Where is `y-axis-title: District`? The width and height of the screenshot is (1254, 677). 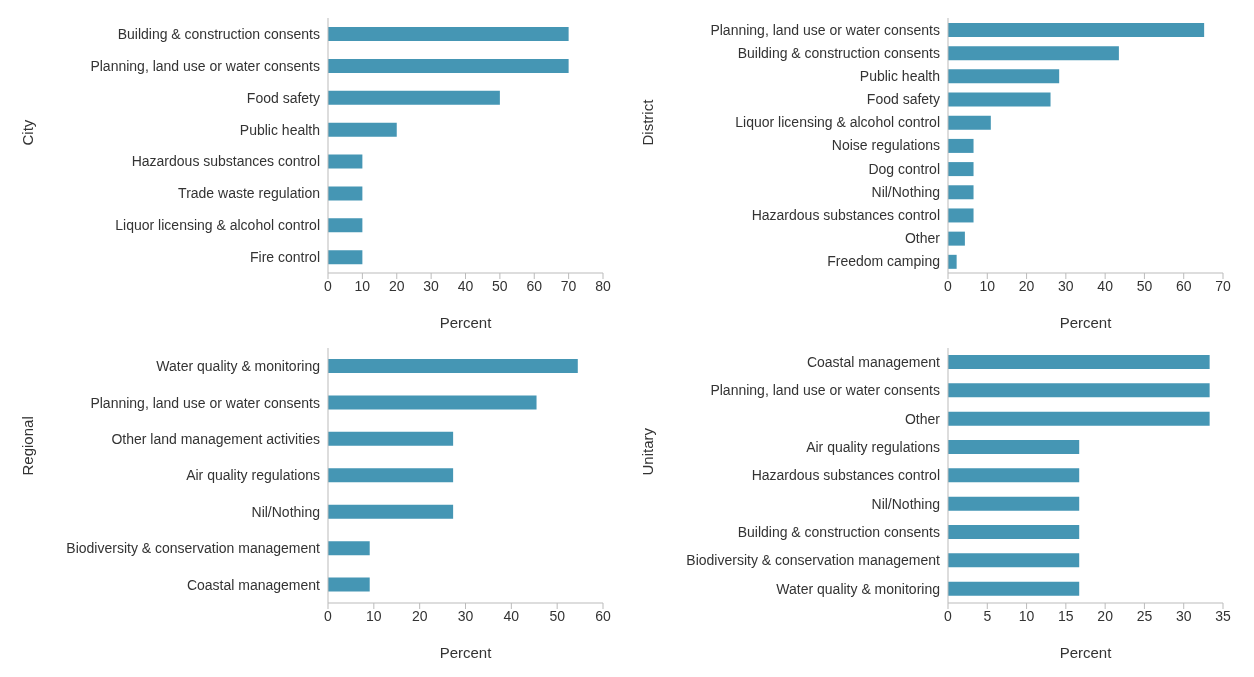 y-axis-title: District is located at coordinates (648, 122).